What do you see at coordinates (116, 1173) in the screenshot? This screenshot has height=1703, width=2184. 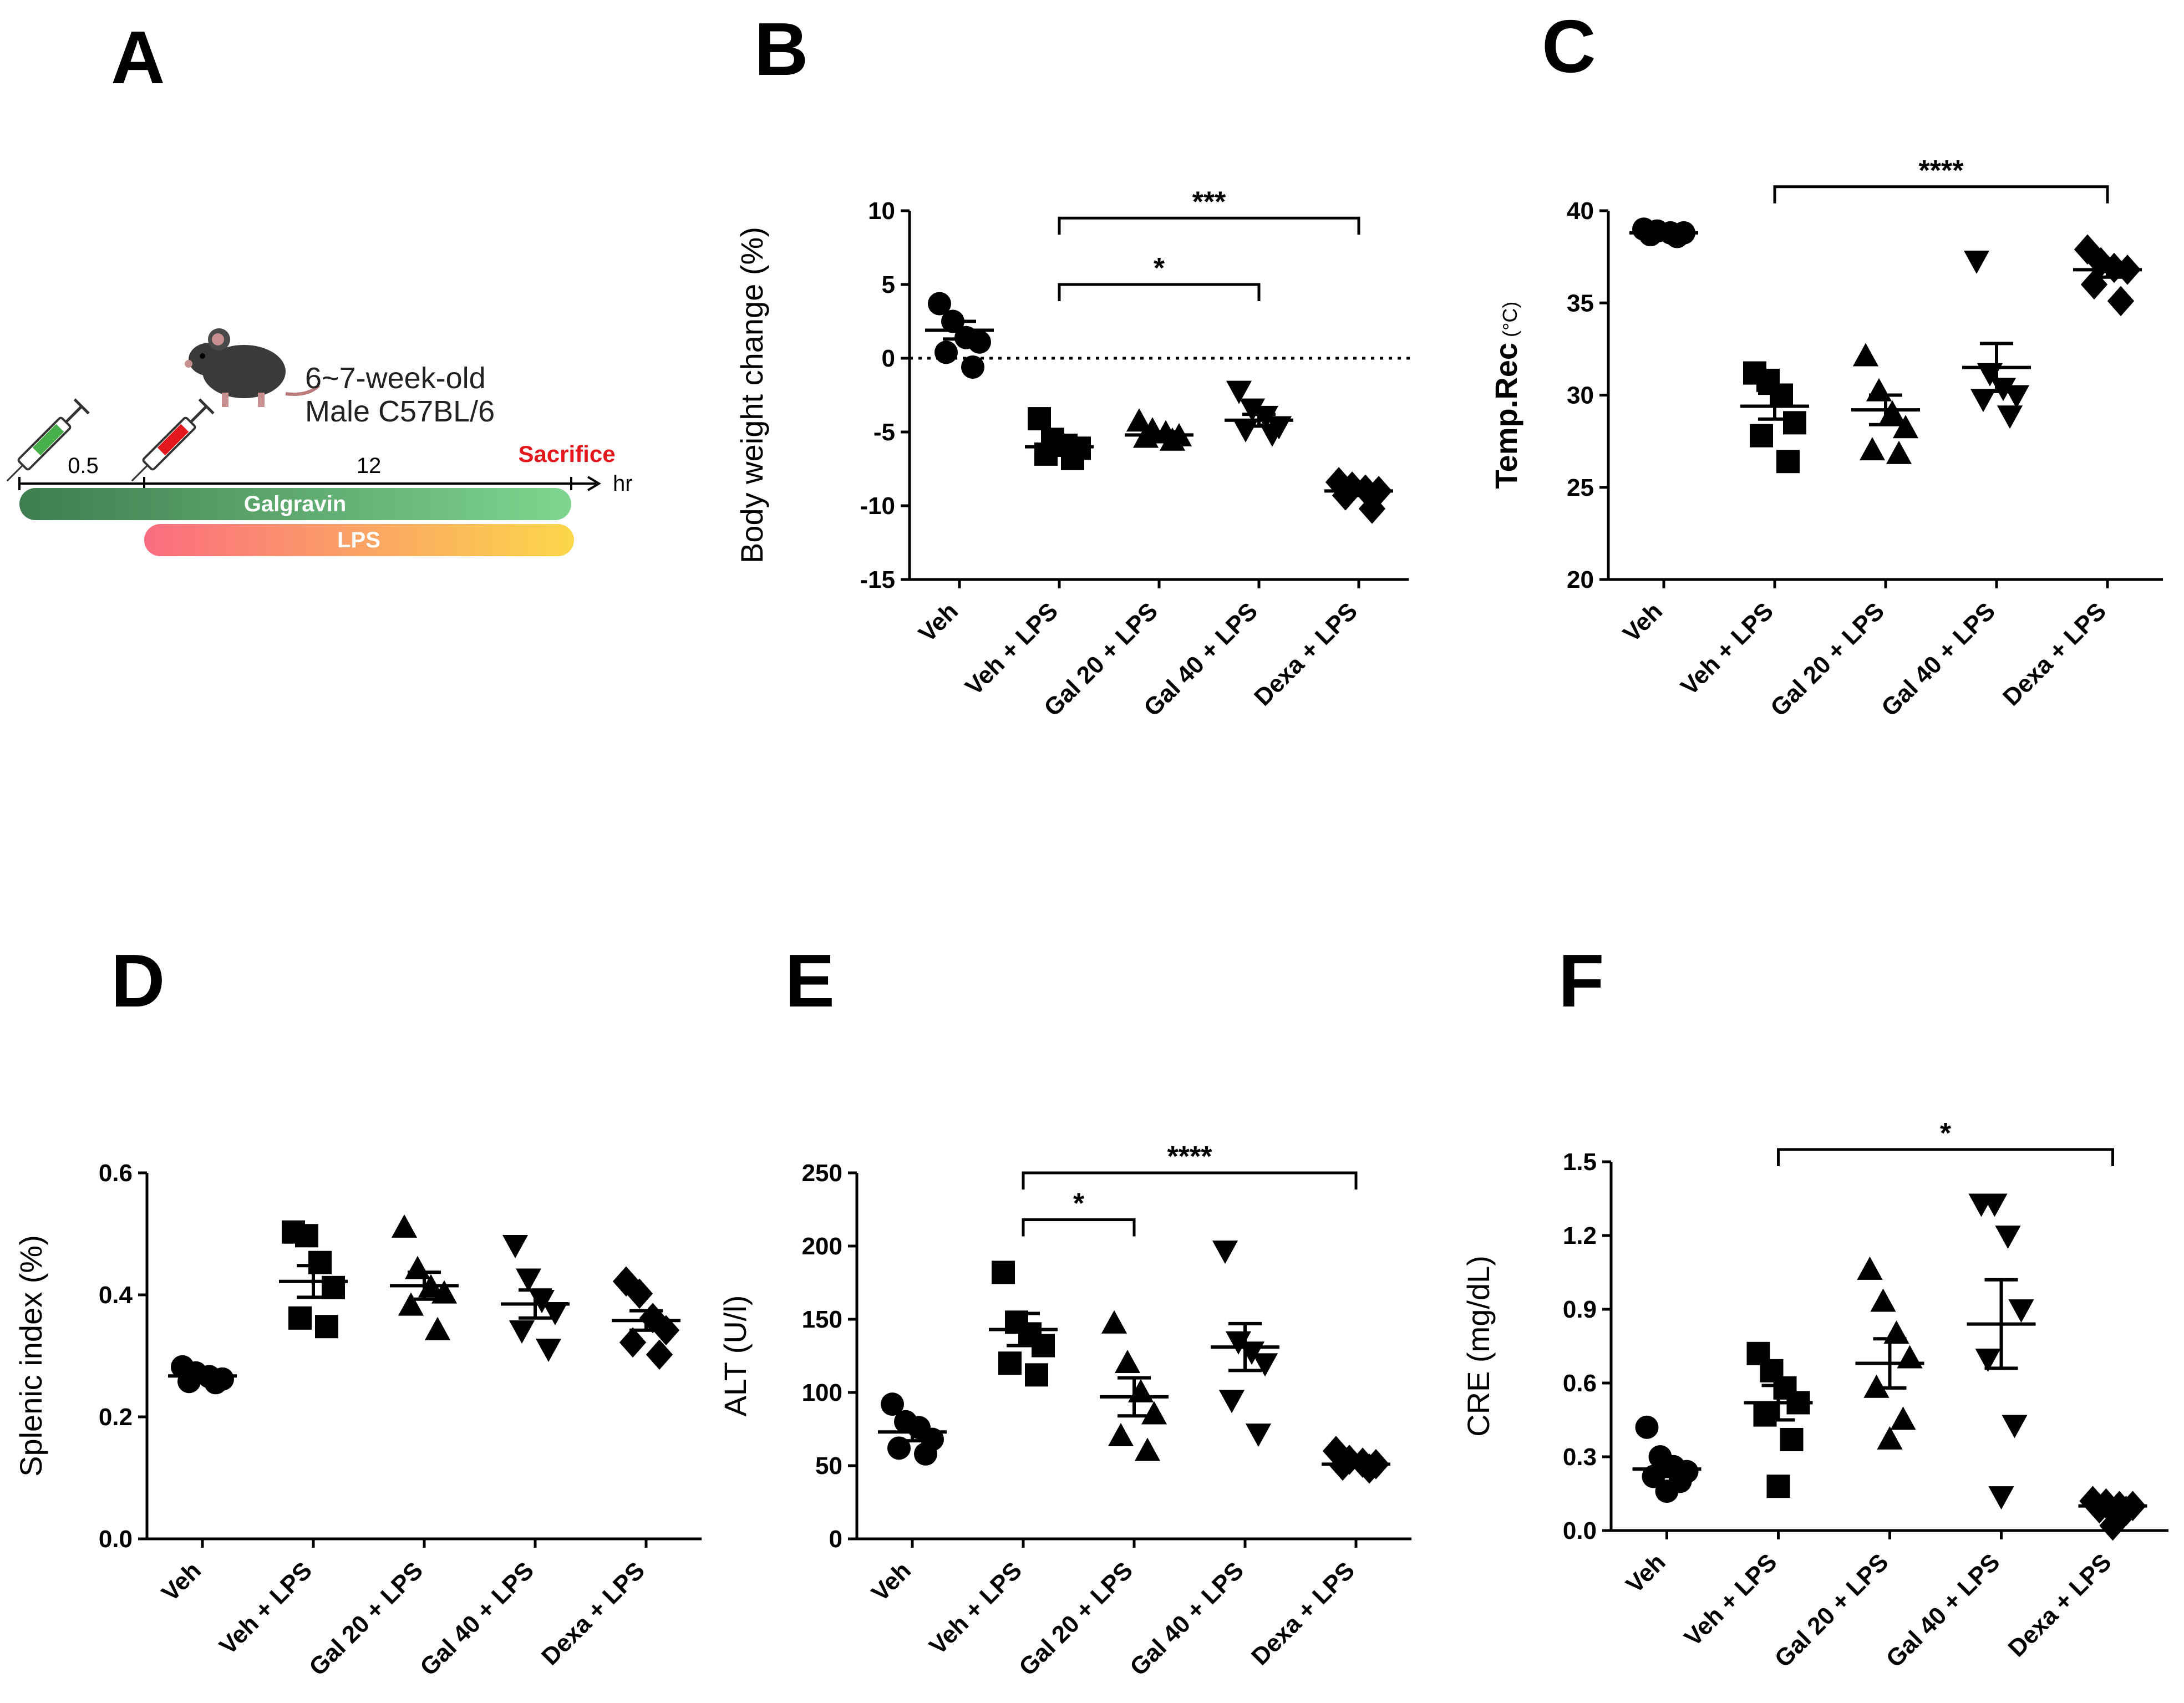 I see `panel-d-ytick-label: 0.6` at bounding box center [116, 1173].